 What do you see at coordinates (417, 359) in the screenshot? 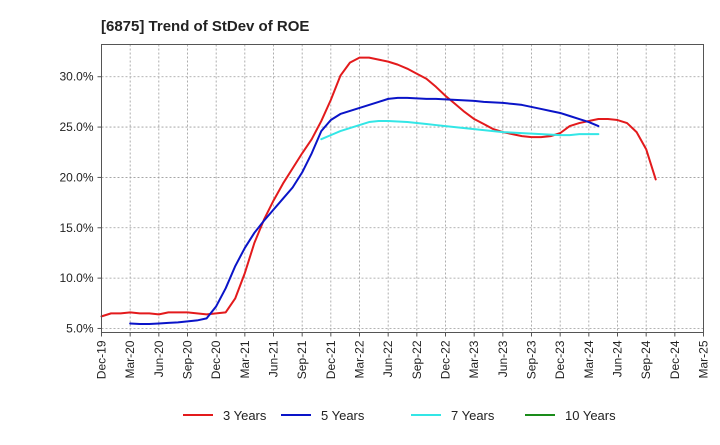
I see `x-tick-label: Sep-22` at bounding box center [417, 359].